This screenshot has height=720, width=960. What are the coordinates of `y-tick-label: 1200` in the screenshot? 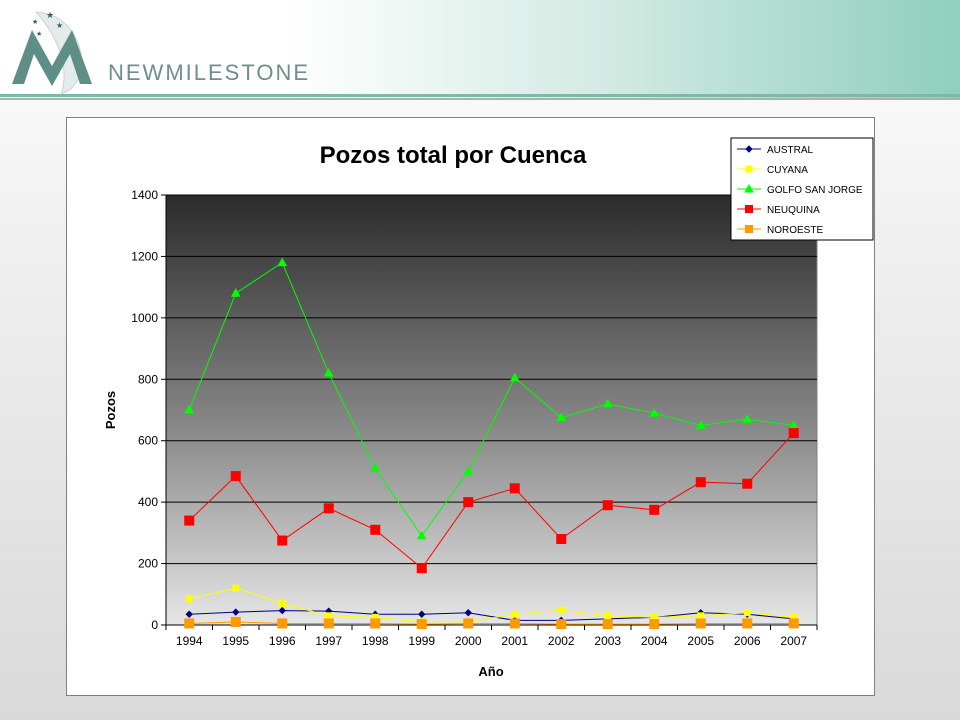 It's located at (144, 256).